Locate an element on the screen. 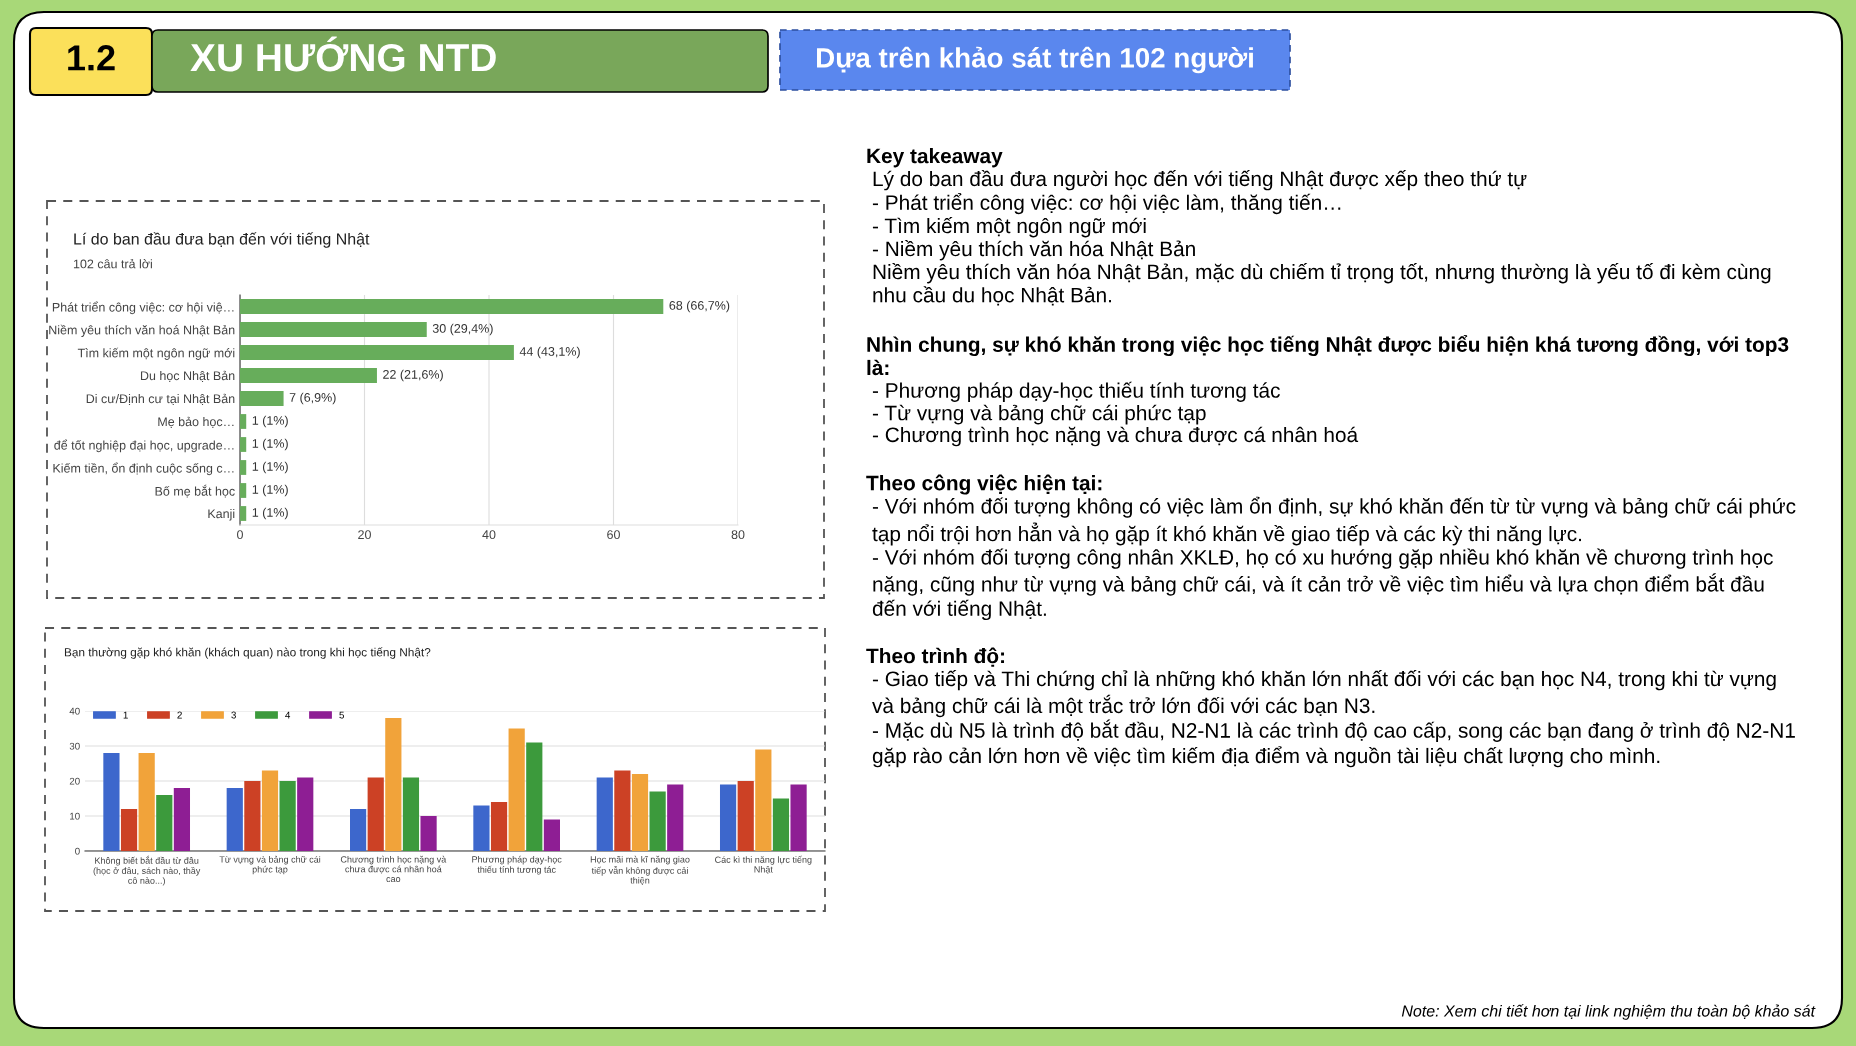 Image resolution: width=1856 pixels, height=1046 pixels. text: Nhìn chung, sự khó khăn trong việc học tiếng Nhật được biểu hiện khá tương đồng, với top3 là: is located at coordinates (1328, 355).